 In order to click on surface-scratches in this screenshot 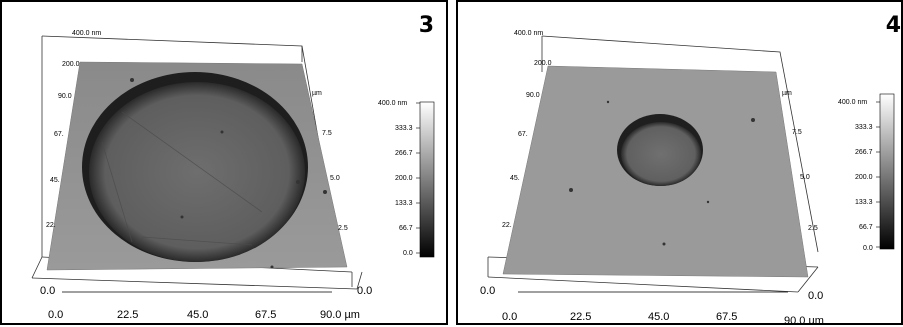, I will do `click(182, 178)`.